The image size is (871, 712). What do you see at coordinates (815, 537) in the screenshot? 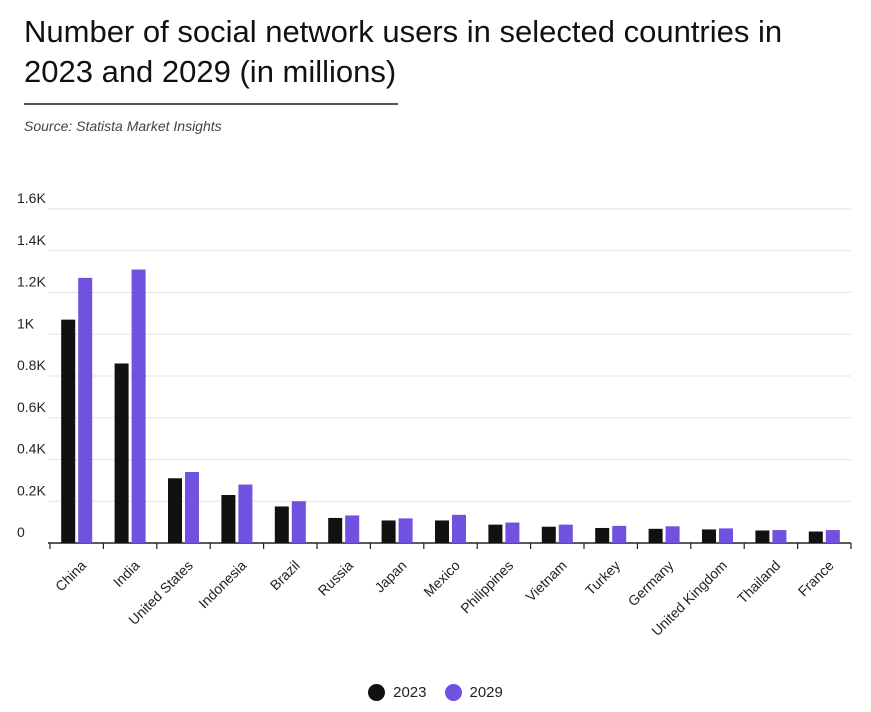
I see `bar-2023-france` at bounding box center [815, 537].